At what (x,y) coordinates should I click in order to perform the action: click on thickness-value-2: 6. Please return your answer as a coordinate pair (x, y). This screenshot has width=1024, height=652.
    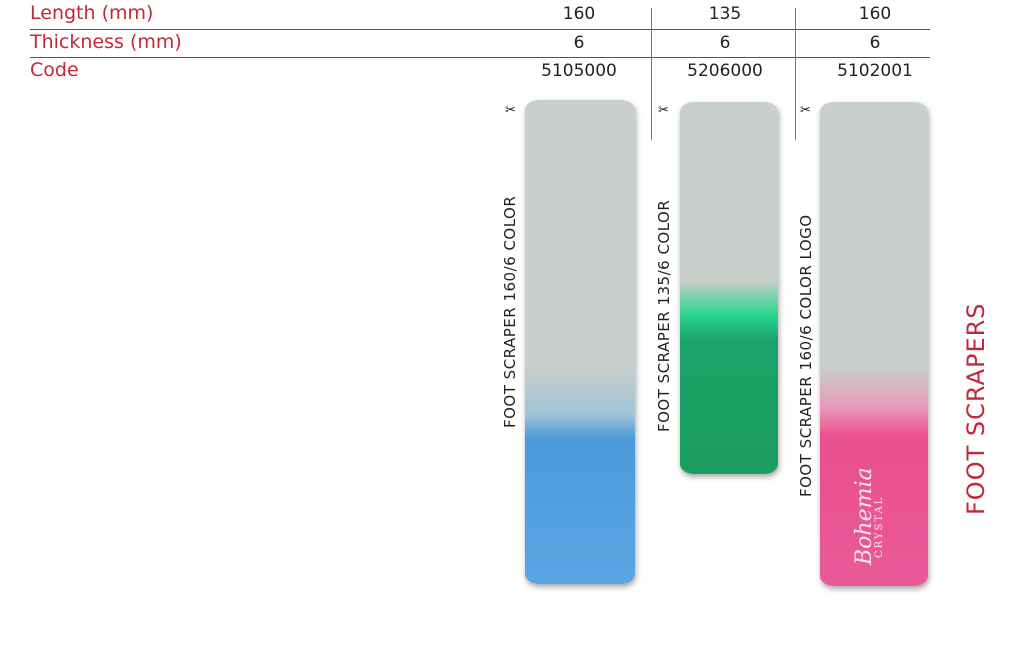
    Looking at the image, I should click on (725, 43).